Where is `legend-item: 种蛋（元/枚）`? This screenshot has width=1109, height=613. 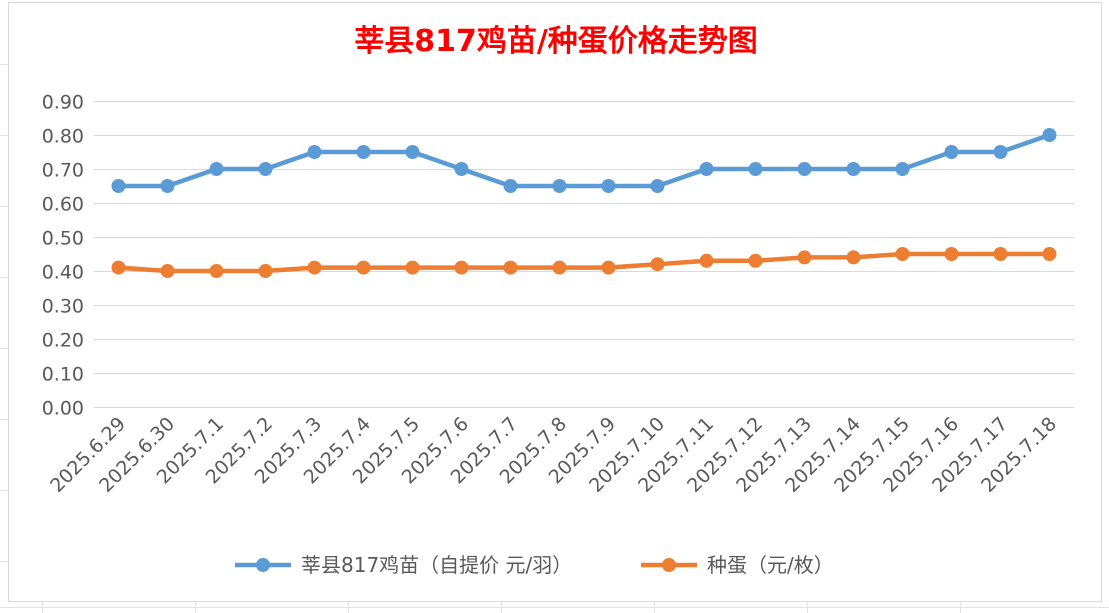 legend-item: 种蛋（元/枚） is located at coordinates (737, 565).